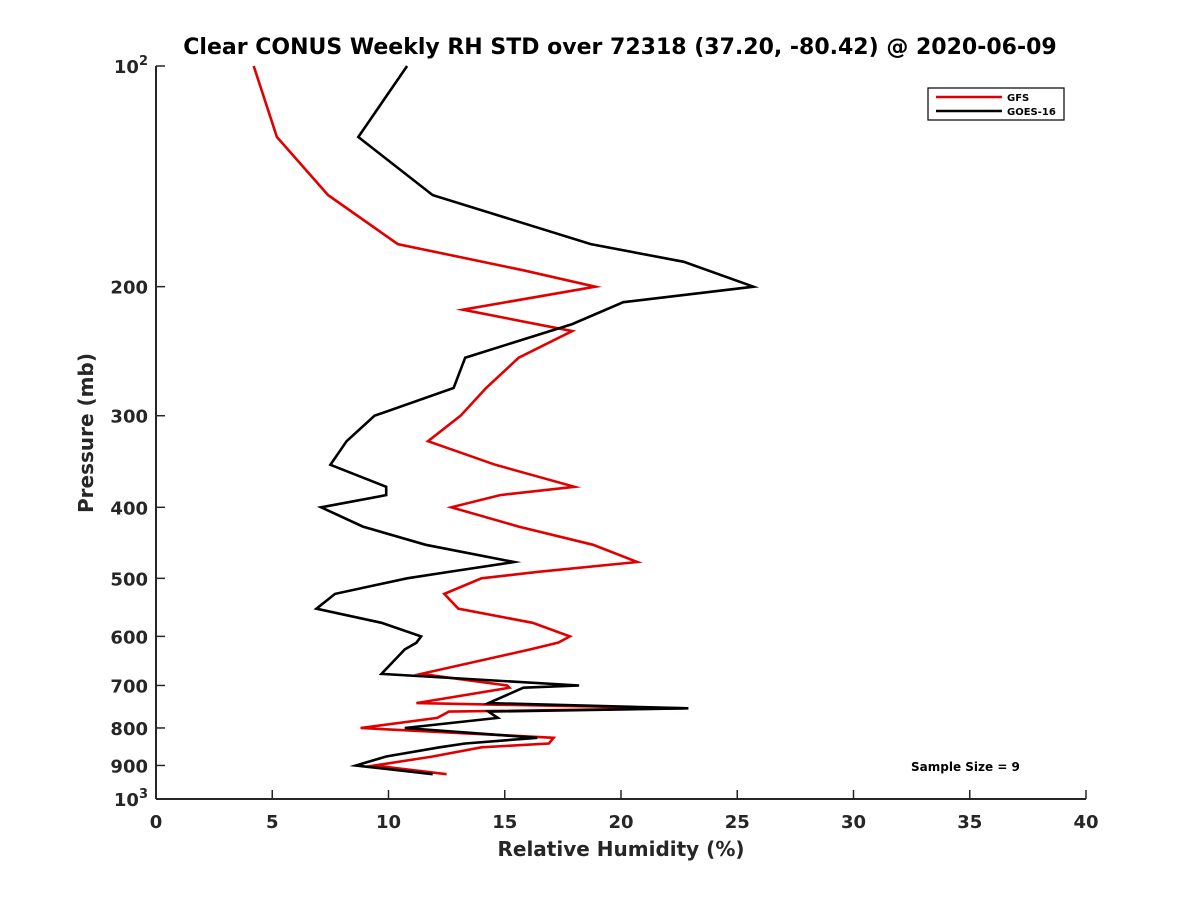  I want to click on y-tick-label: 500, so click(129, 579).